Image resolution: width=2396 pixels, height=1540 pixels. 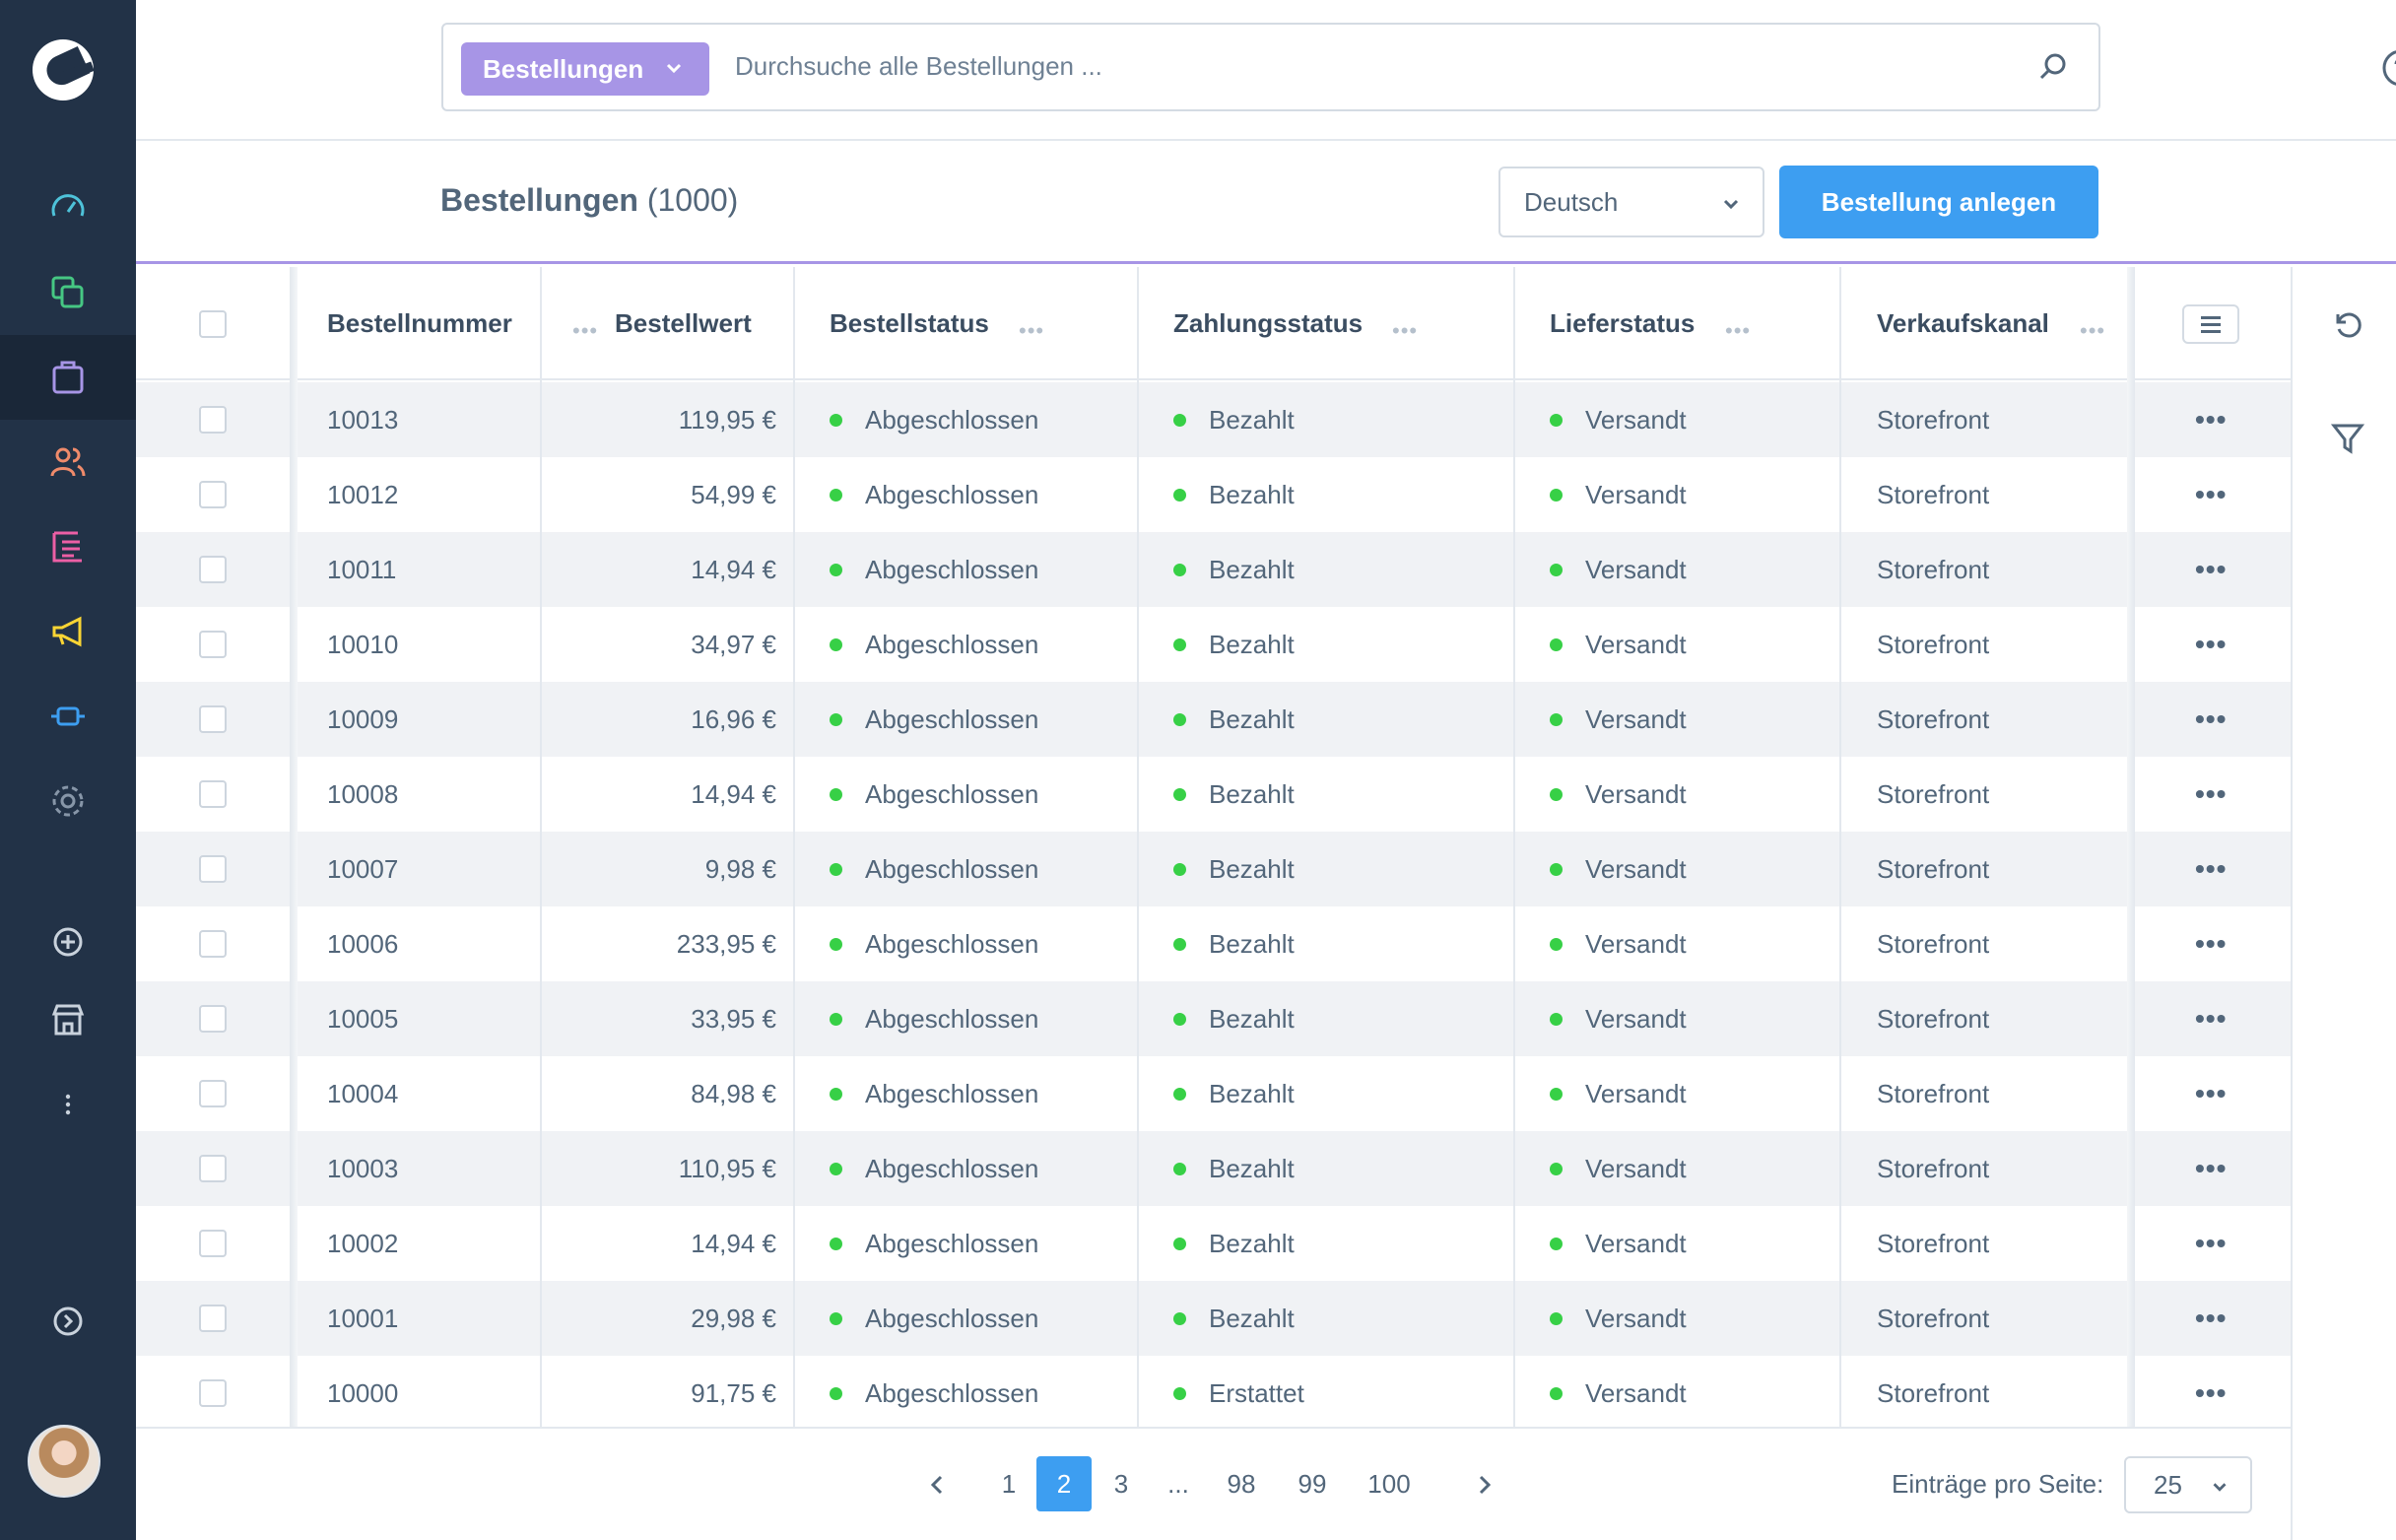 What do you see at coordinates (1623, 323) in the screenshot?
I see `column-header-delivery-status: Lieferstatus` at bounding box center [1623, 323].